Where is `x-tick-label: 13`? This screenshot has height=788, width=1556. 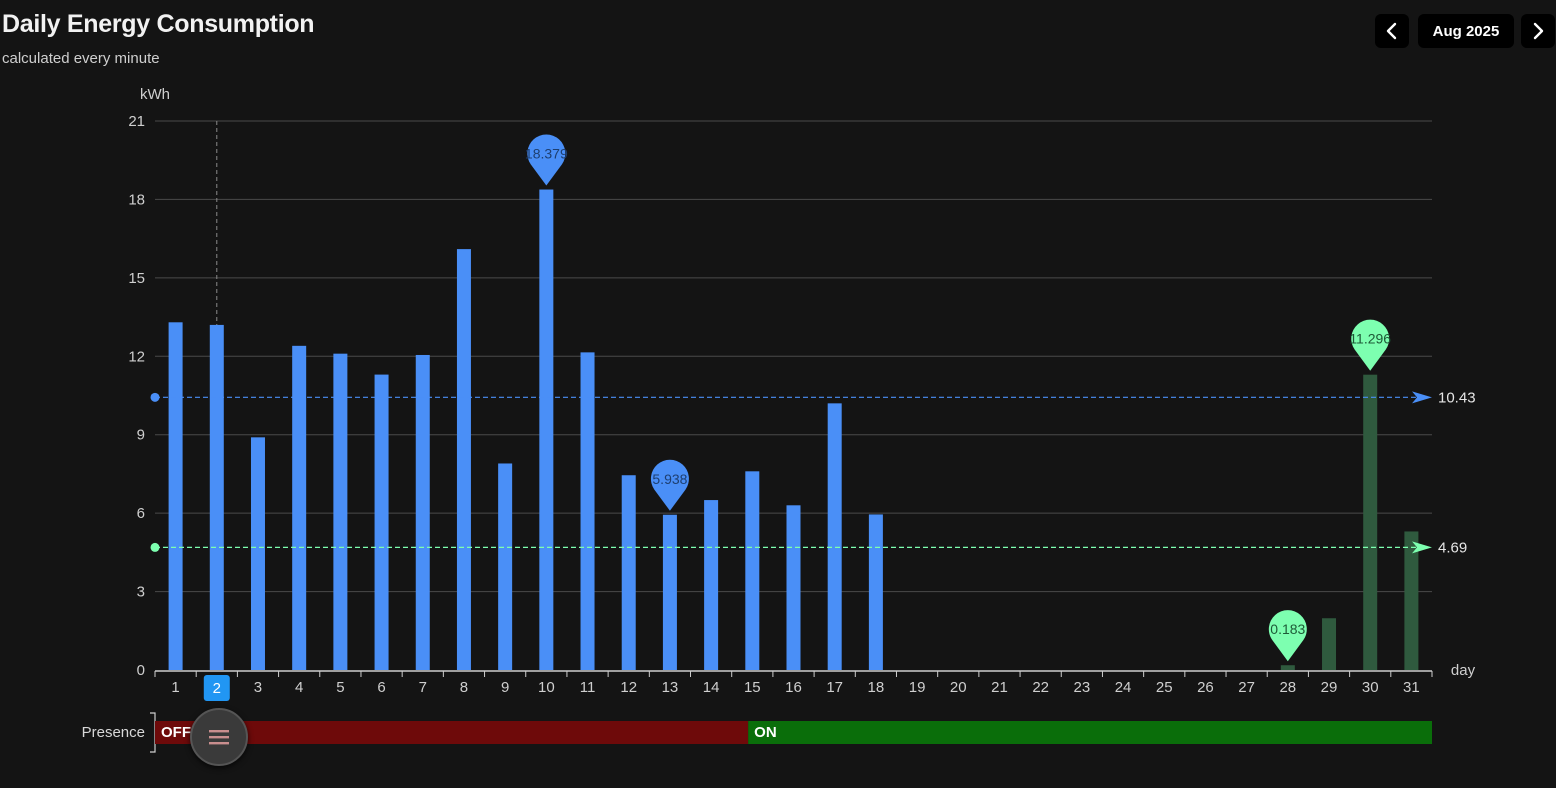 x-tick-label: 13 is located at coordinates (670, 687).